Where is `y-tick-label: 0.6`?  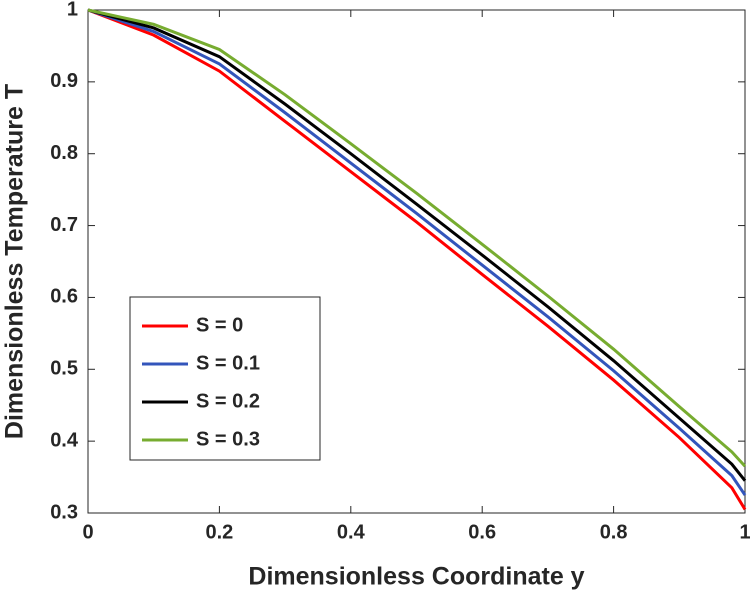 y-tick-label: 0.6 is located at coordinates (64, 297).